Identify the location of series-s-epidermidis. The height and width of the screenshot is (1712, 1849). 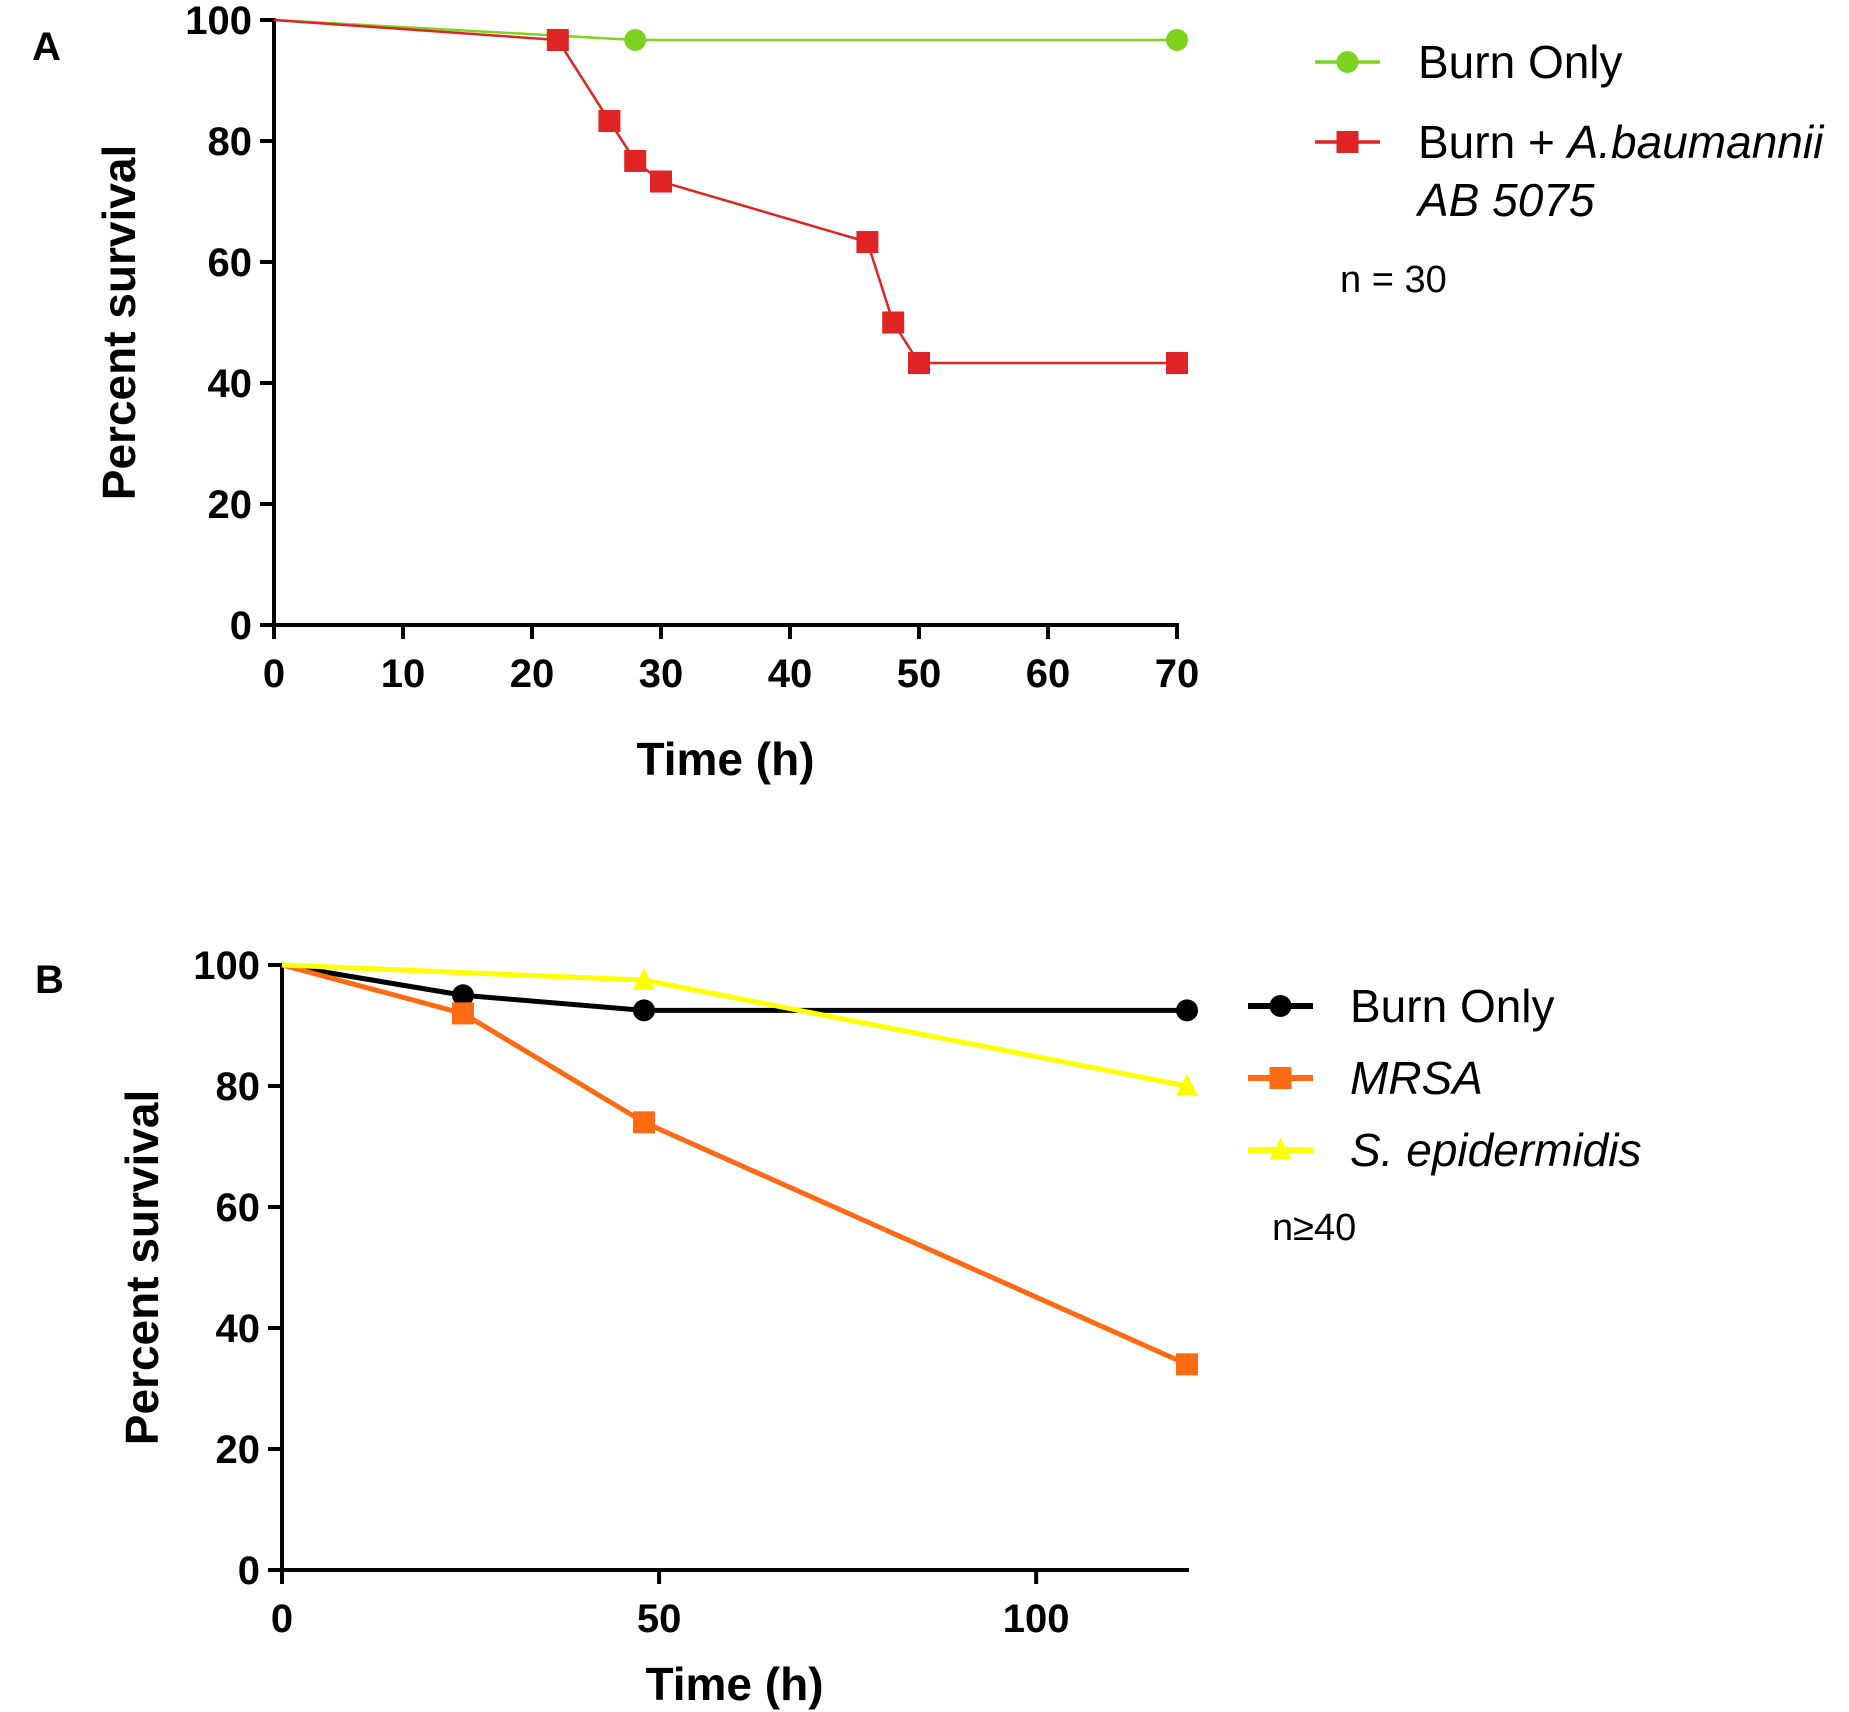
(739, 1029).